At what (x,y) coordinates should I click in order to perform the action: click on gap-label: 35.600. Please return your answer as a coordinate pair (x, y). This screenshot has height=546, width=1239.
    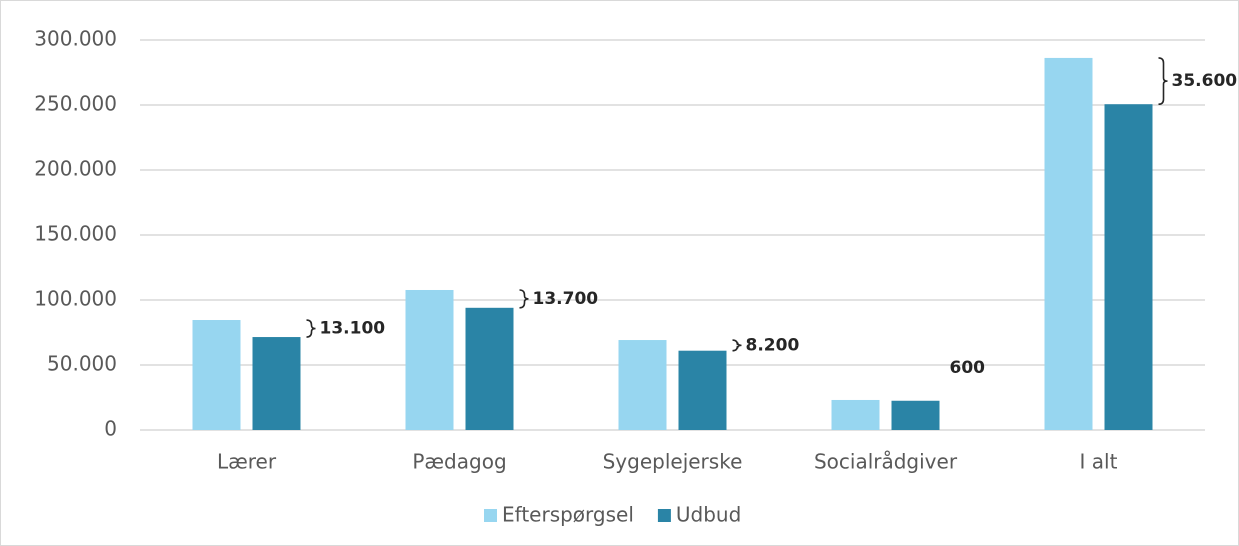
    Looking at the image, I should click on (1205, 81).